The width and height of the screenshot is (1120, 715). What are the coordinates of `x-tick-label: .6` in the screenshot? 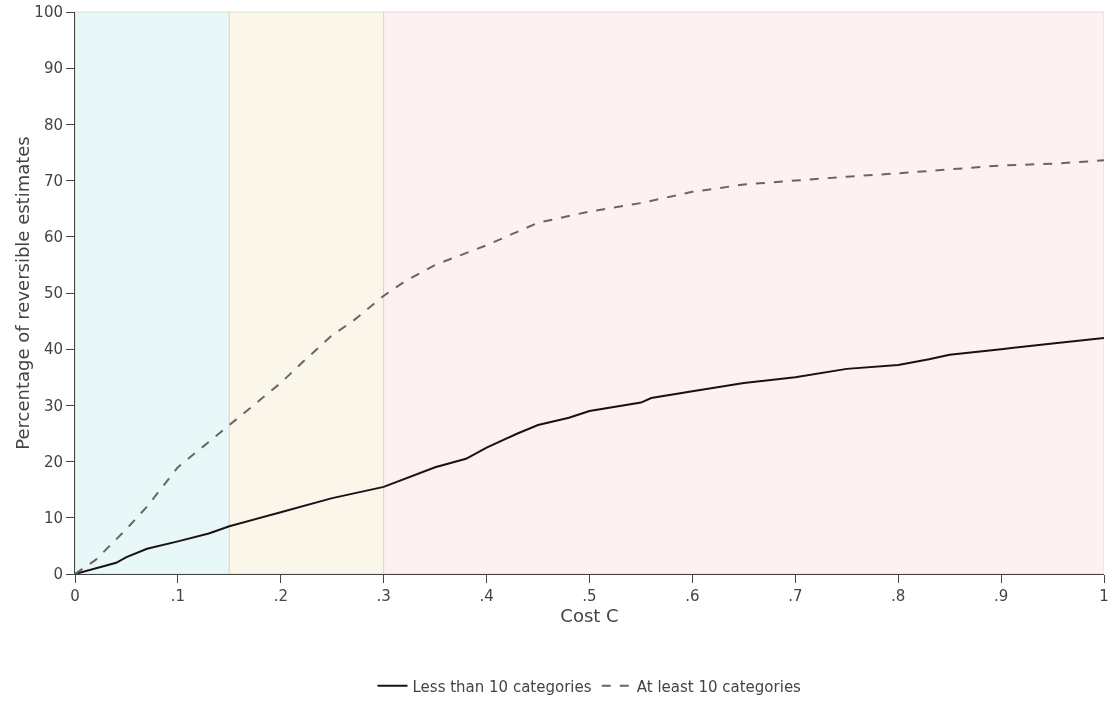 It's located at (692, 596).